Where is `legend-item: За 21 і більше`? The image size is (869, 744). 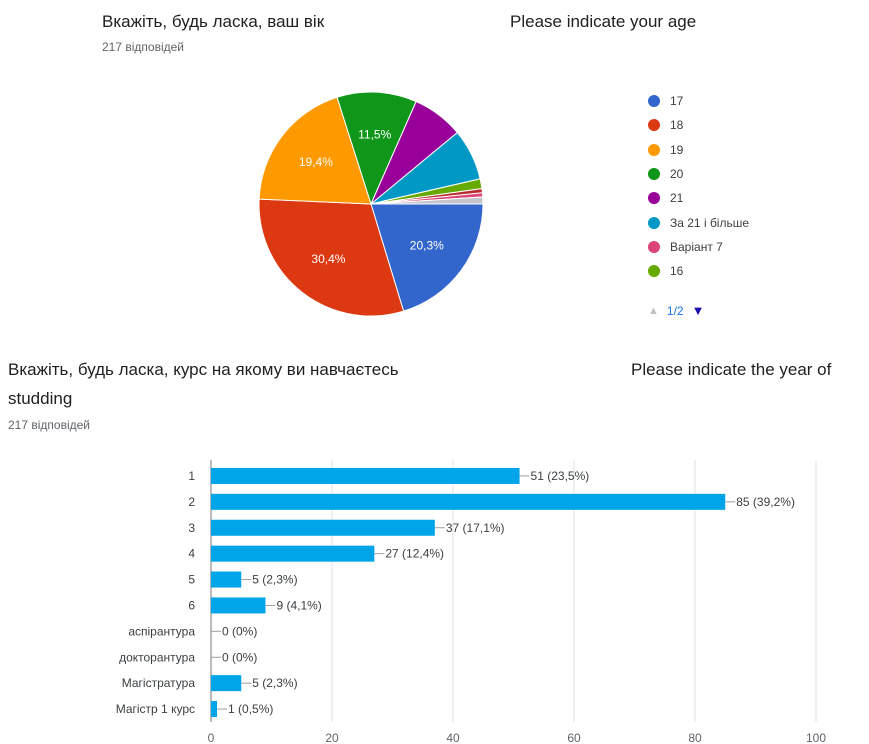 legend-item: За 21 і більше is located at coordinates (698, 223).